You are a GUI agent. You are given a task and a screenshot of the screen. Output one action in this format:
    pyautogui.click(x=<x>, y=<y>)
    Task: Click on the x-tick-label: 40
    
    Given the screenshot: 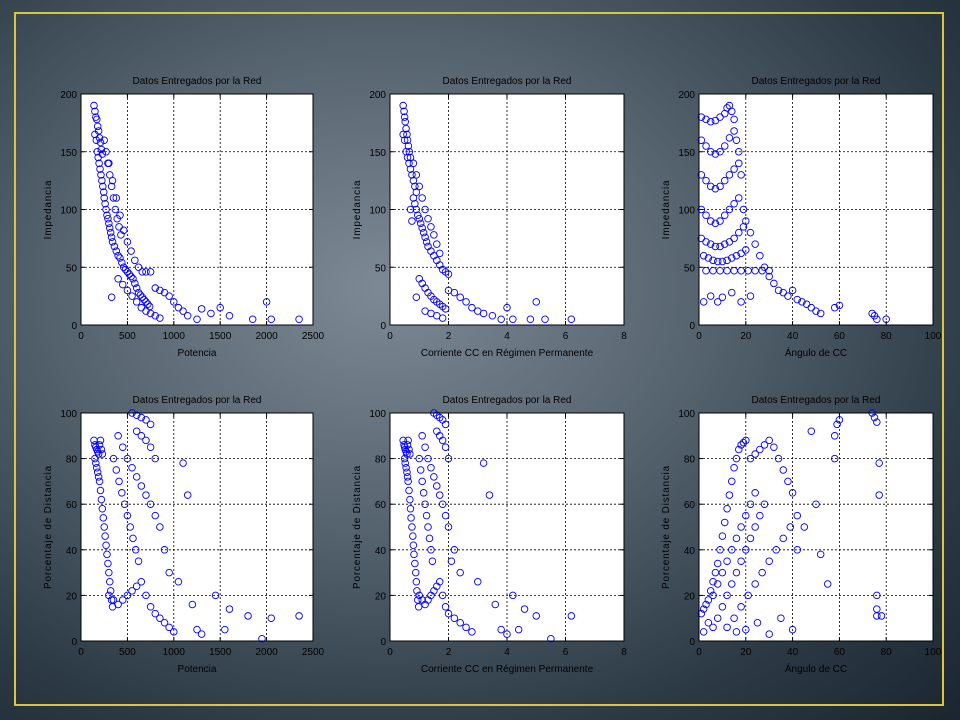 What is the action you would take?
    pyautogui.click(x=793, y=336)
    